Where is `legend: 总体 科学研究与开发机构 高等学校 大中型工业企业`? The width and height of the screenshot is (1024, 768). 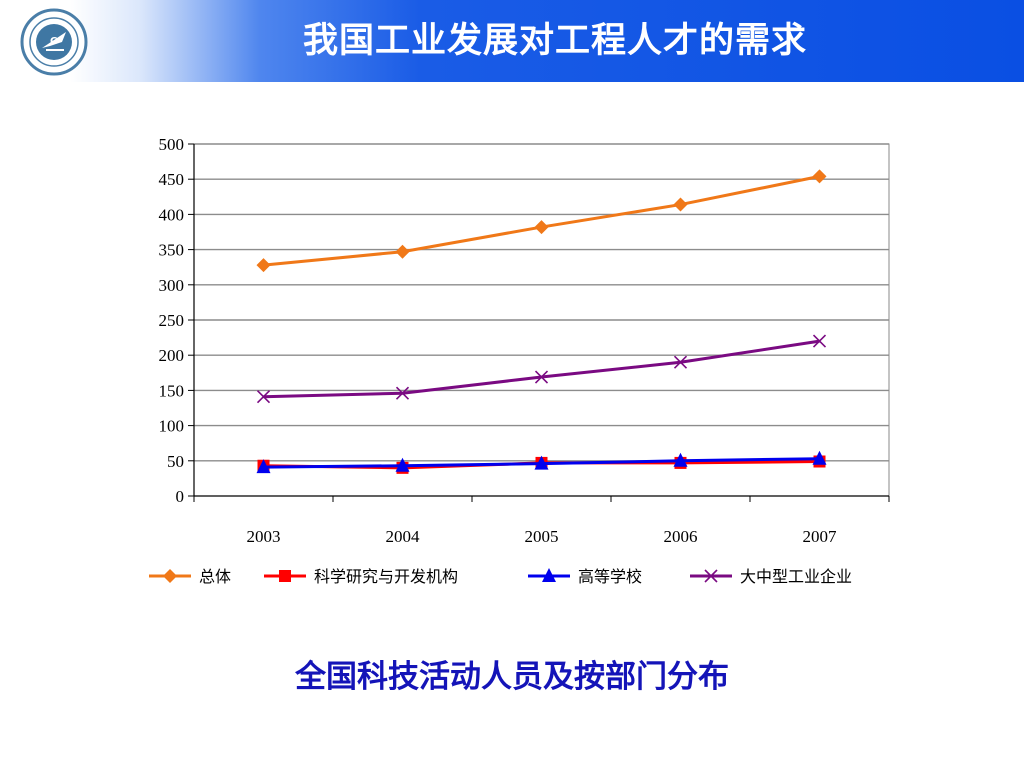
legend: 总体 科学研究与开发机构 高等学校 大中型工业企业 is located at coordinates (500, 576).